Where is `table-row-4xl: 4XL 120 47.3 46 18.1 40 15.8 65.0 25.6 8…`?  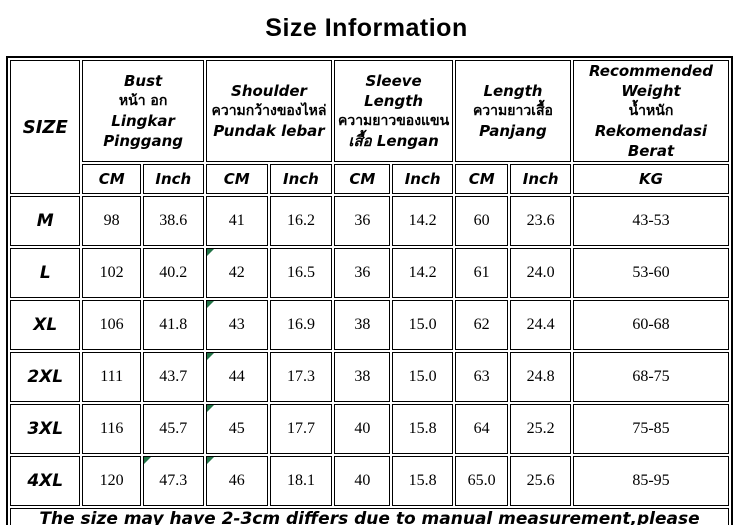 table-row-4xl: 4XL 120 47.3 46 18.1 40 15.8 65.0 25.6 8… is located at coordinates (369, 481).